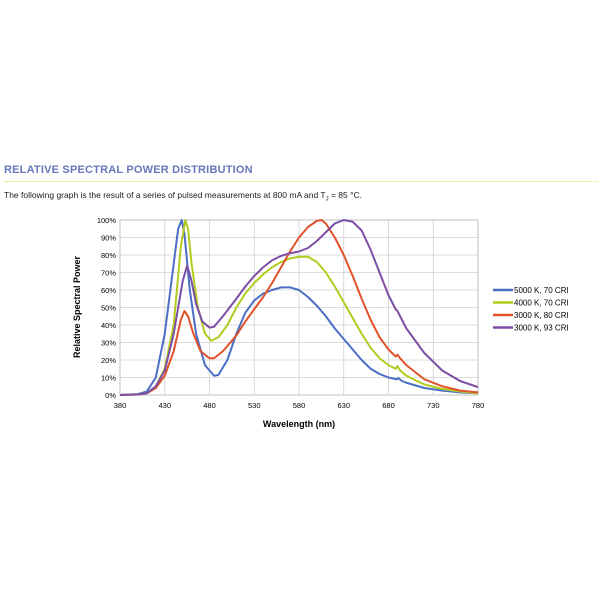 This screenshot has width=600, height=600. I want to click on y-tick-label: 90%, so click(108, 238).